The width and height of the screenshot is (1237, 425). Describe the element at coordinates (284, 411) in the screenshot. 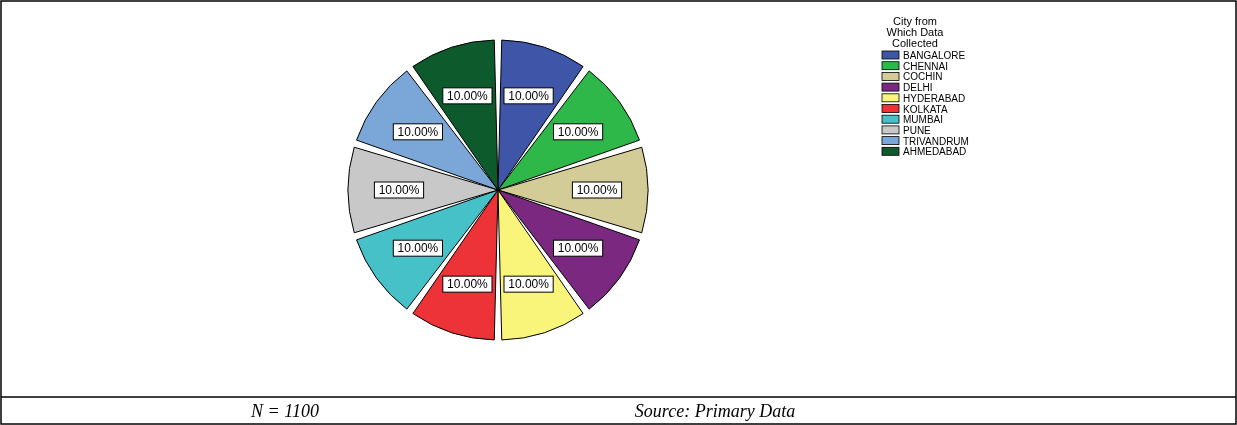

I see `text: N = 1100` at that location.